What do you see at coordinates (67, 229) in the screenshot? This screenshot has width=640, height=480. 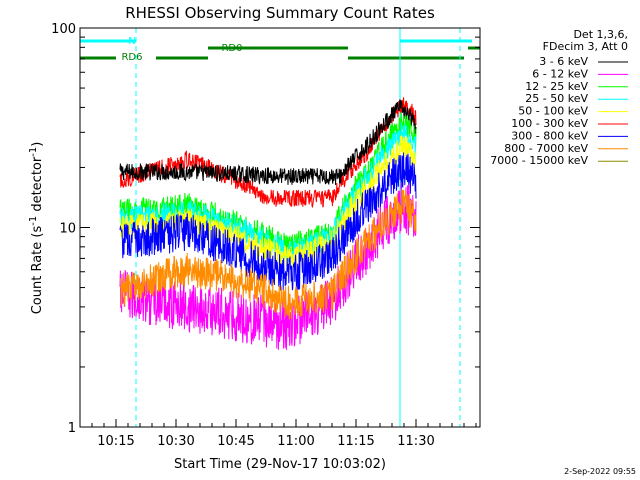 I see `y-tick-label: 10` at bounding box center [67, 229].